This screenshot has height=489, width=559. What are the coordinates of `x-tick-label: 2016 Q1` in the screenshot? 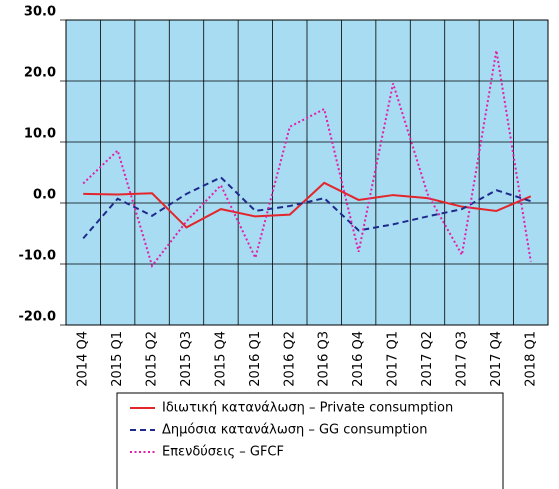 It's located at (255, 359).